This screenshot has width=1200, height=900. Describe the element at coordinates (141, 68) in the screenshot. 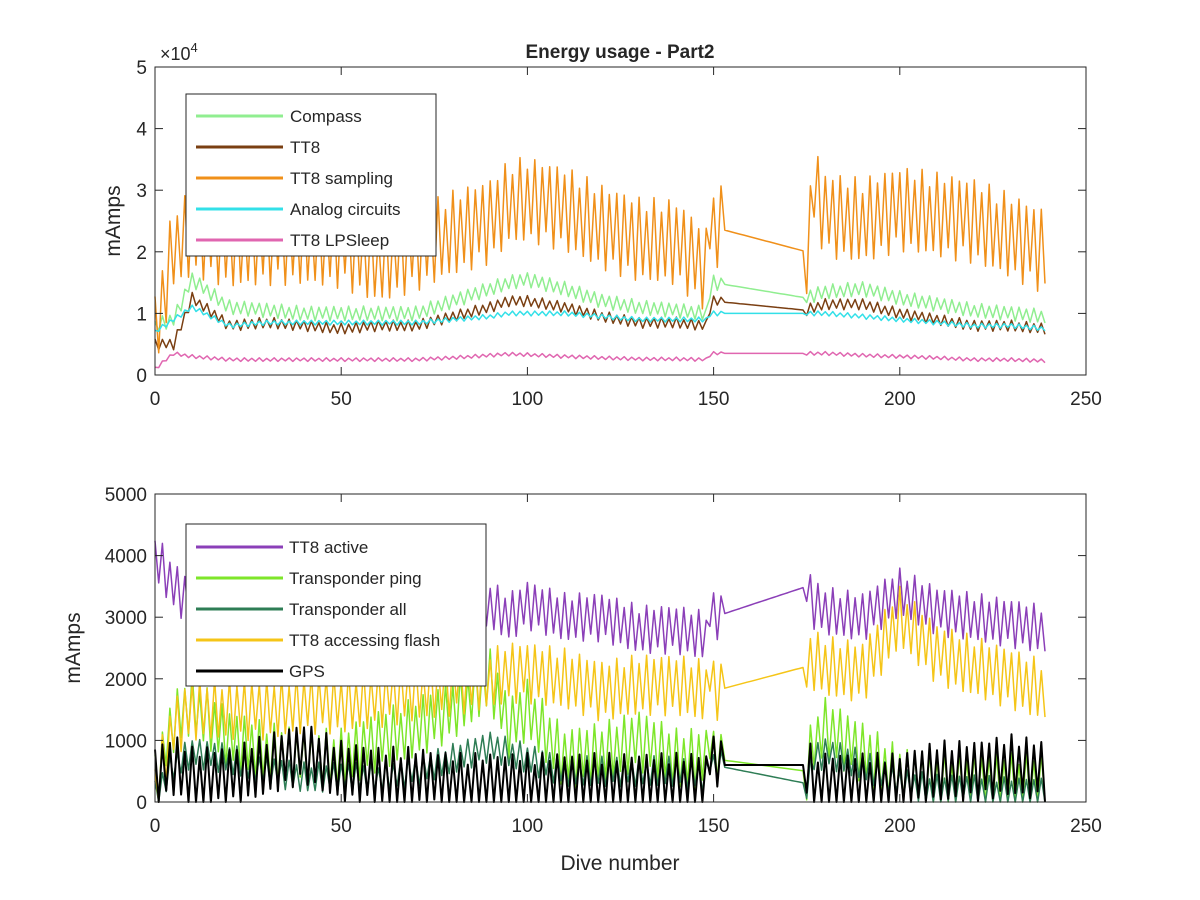

I see `y-tick-label: 5` at that location.